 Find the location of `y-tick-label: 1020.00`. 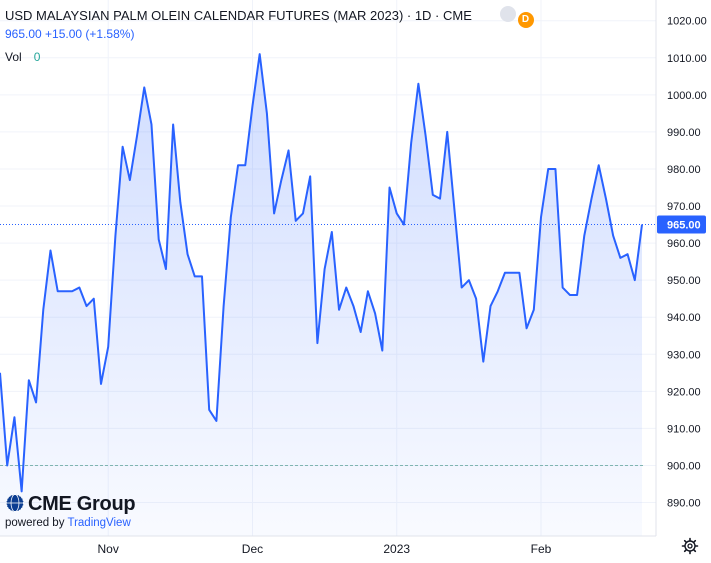

y-tick-label: 1020.00 is located at coordinates (687, 22).